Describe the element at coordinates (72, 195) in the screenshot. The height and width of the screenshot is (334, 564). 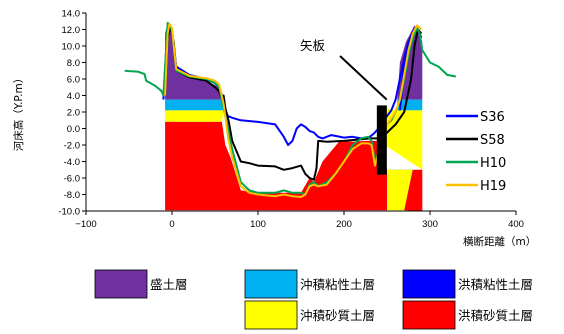
I see `y-tick-label: -8.0` at that location.